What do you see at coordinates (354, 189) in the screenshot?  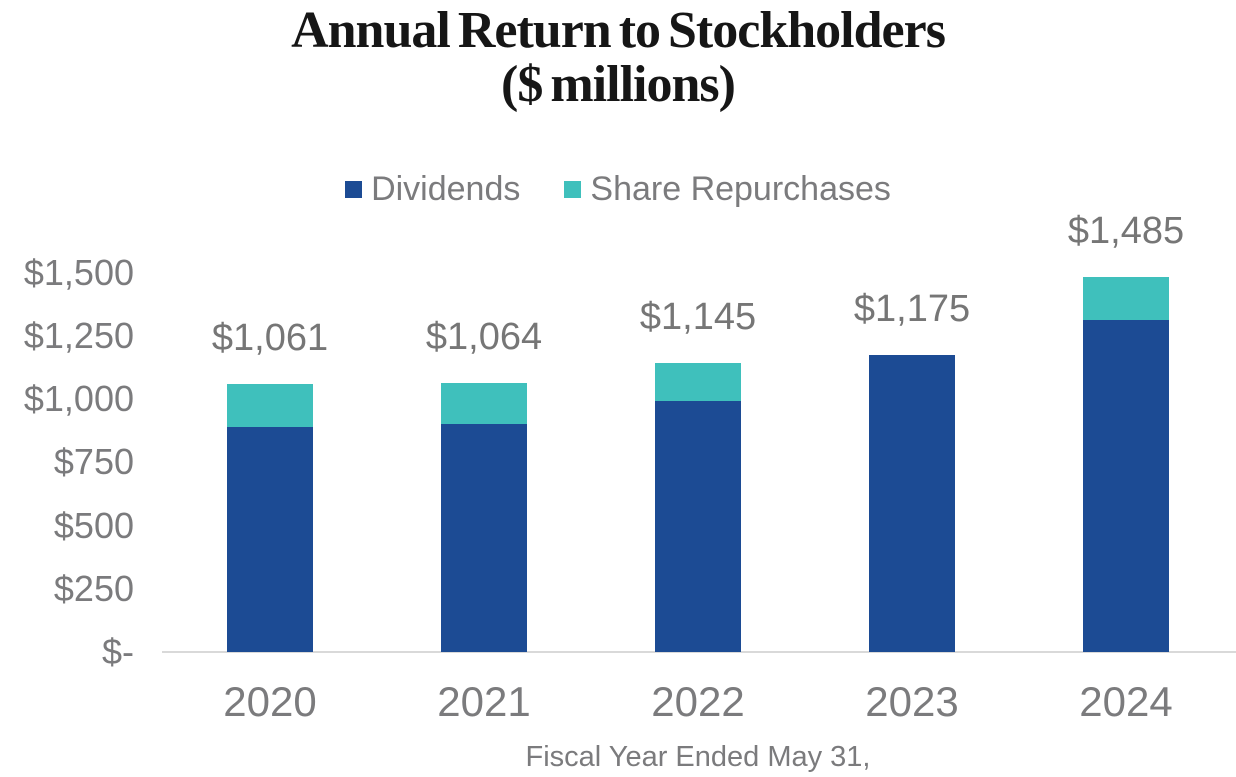 I see `dividends-swatch-icon` at bounding box center [354, 189].